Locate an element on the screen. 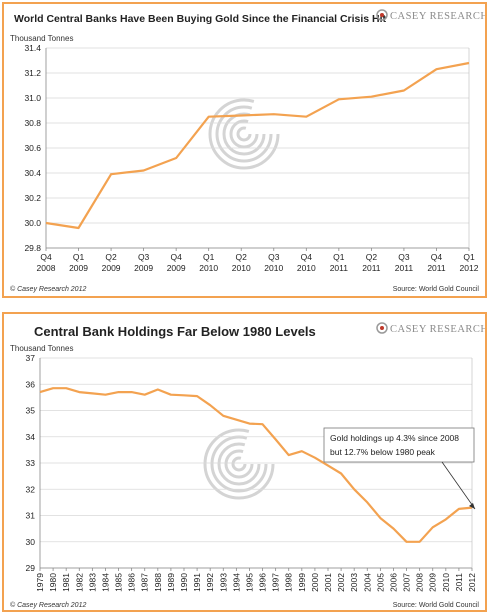 Image resolution: width=491 pixels, height=616 pixels. chart-1-y-ticks: 29.8 30.0 30.2 30.4 30.6 30.8 31.0 31.2 31.4 is located at coordinates (32, 148).